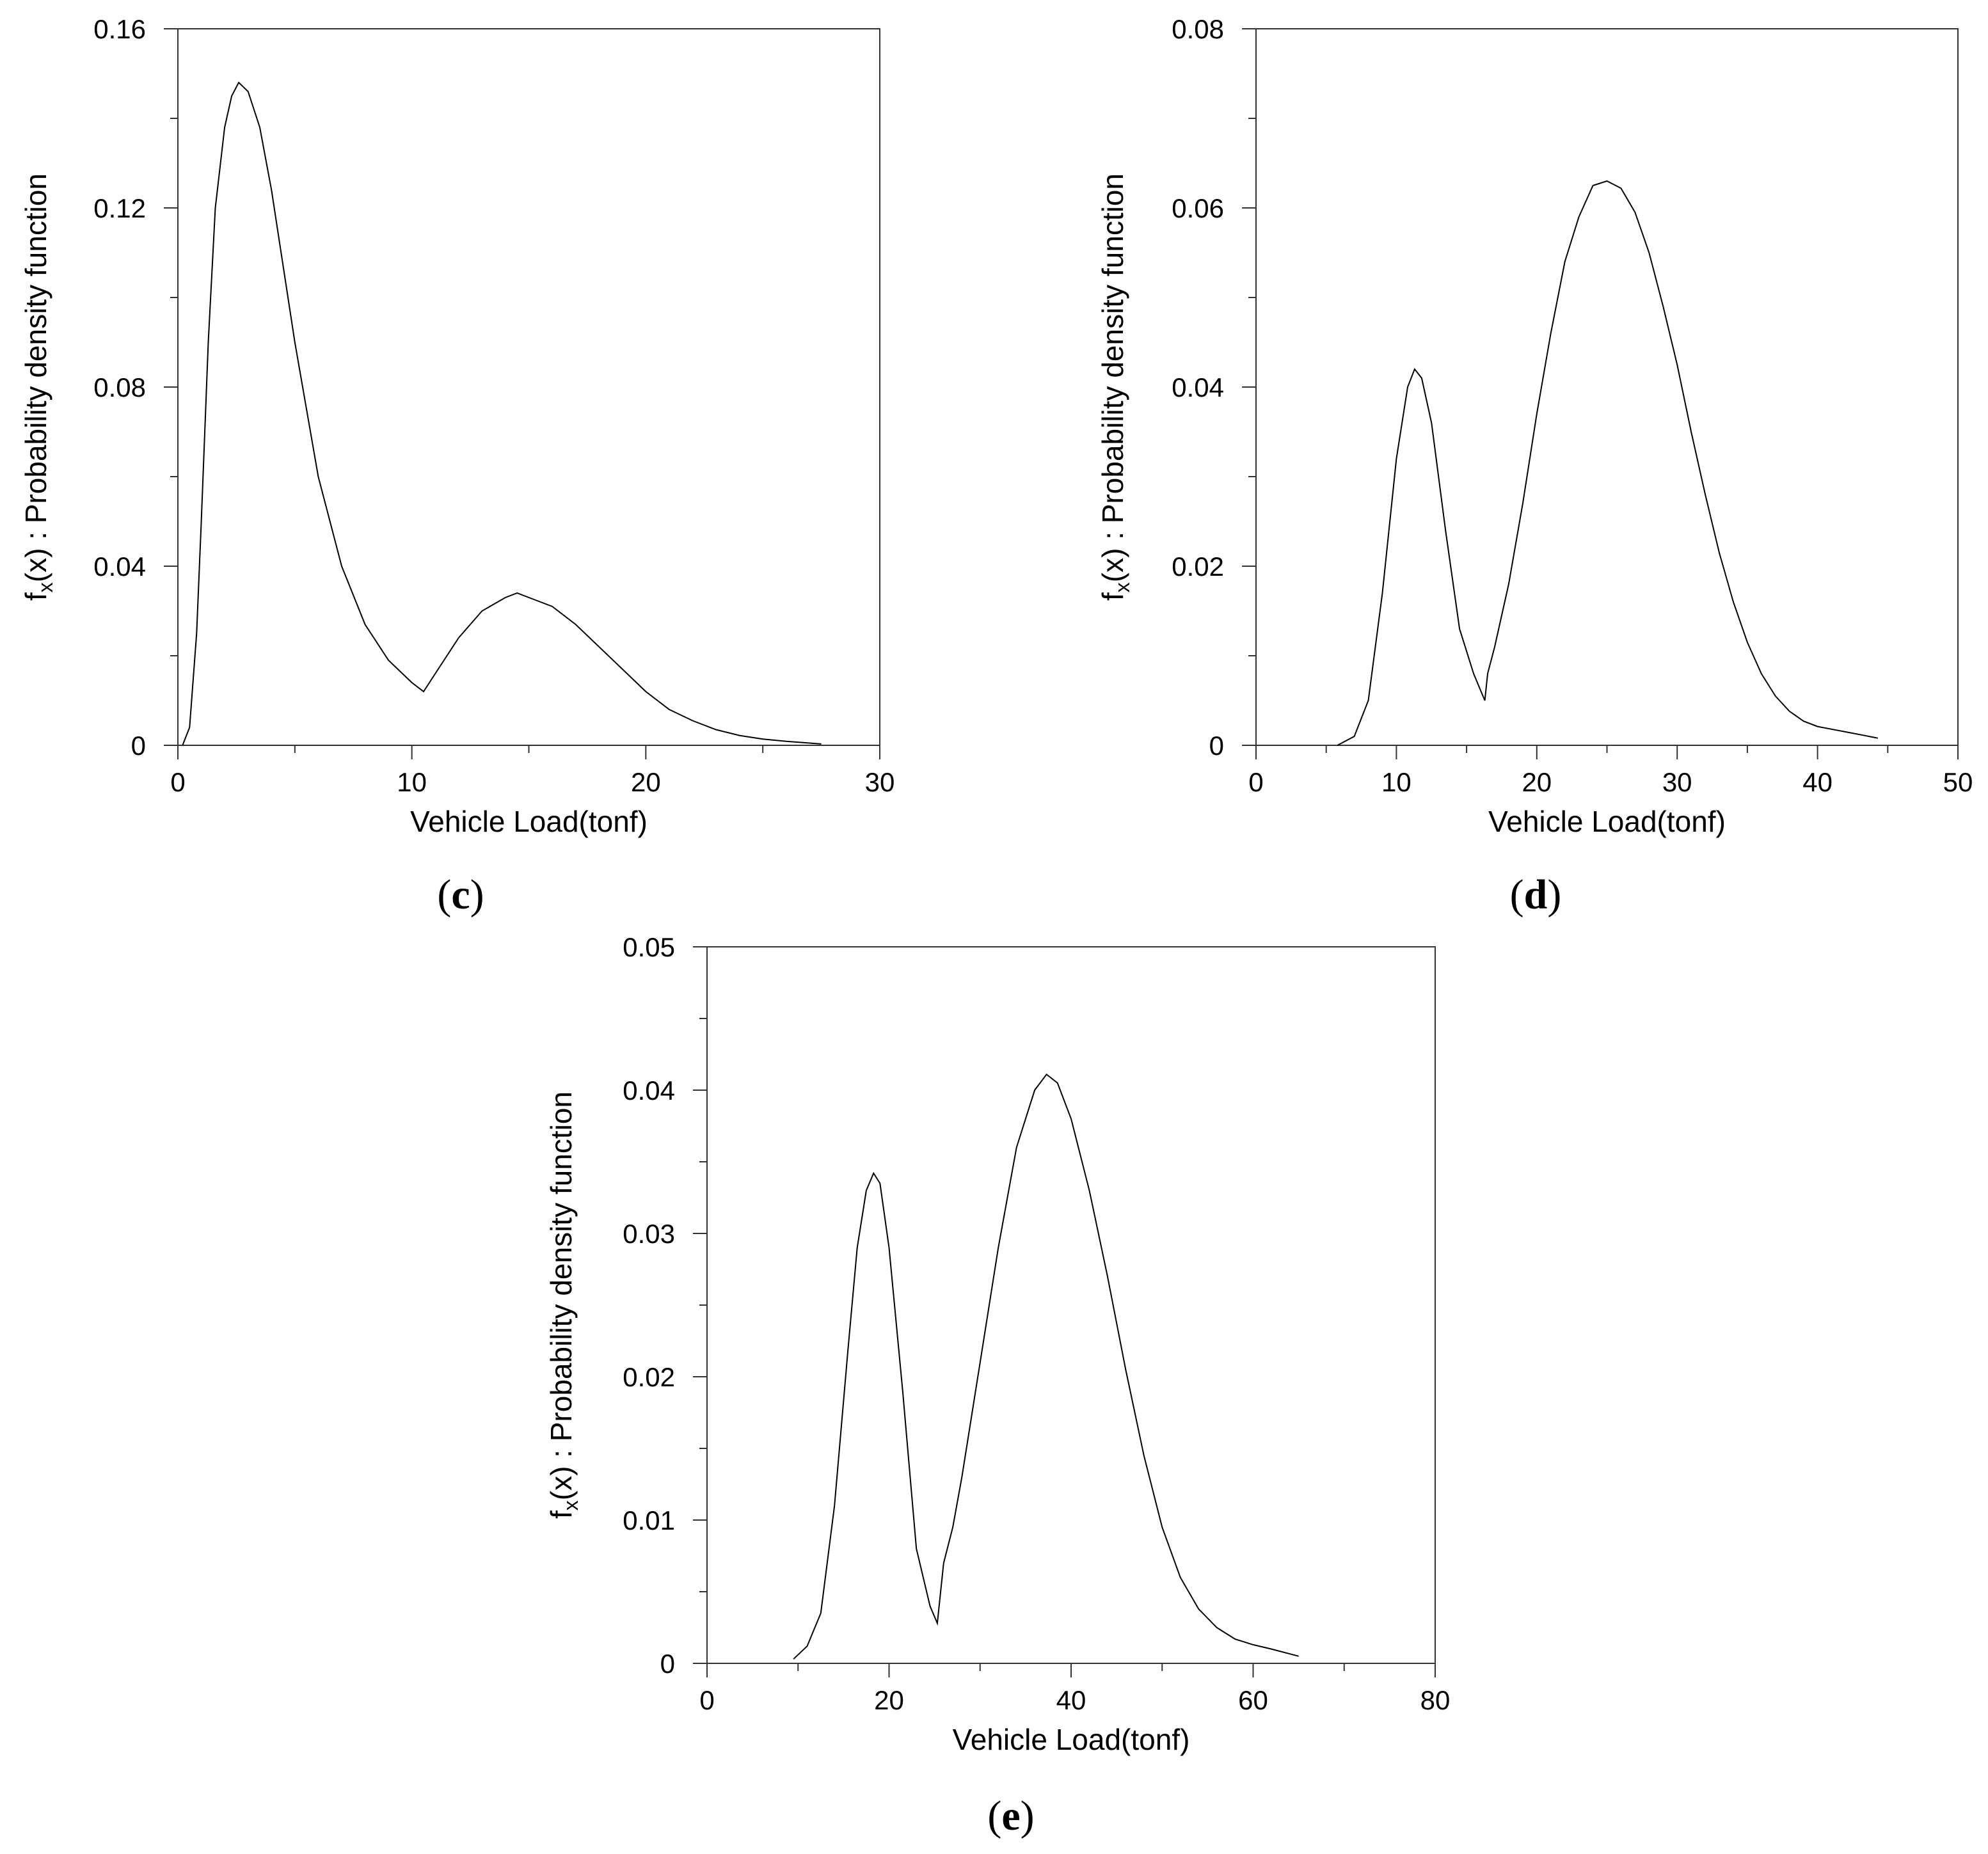 The image size is (1988, 1854). I want to click on x-tick-label: 60, so click(1253, 1700).